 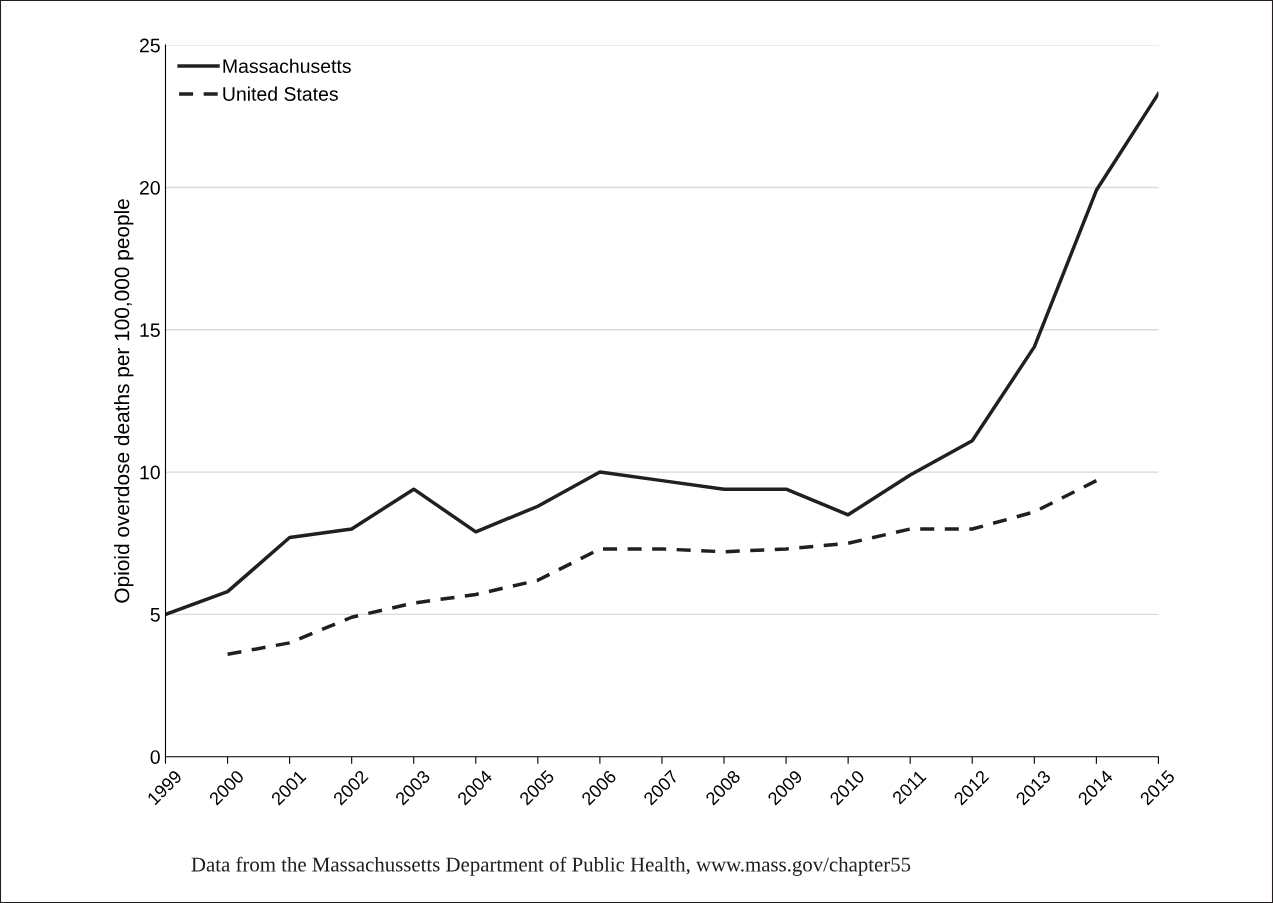 I want to click on y-tick-label: 10, so click(x=150, y=472).